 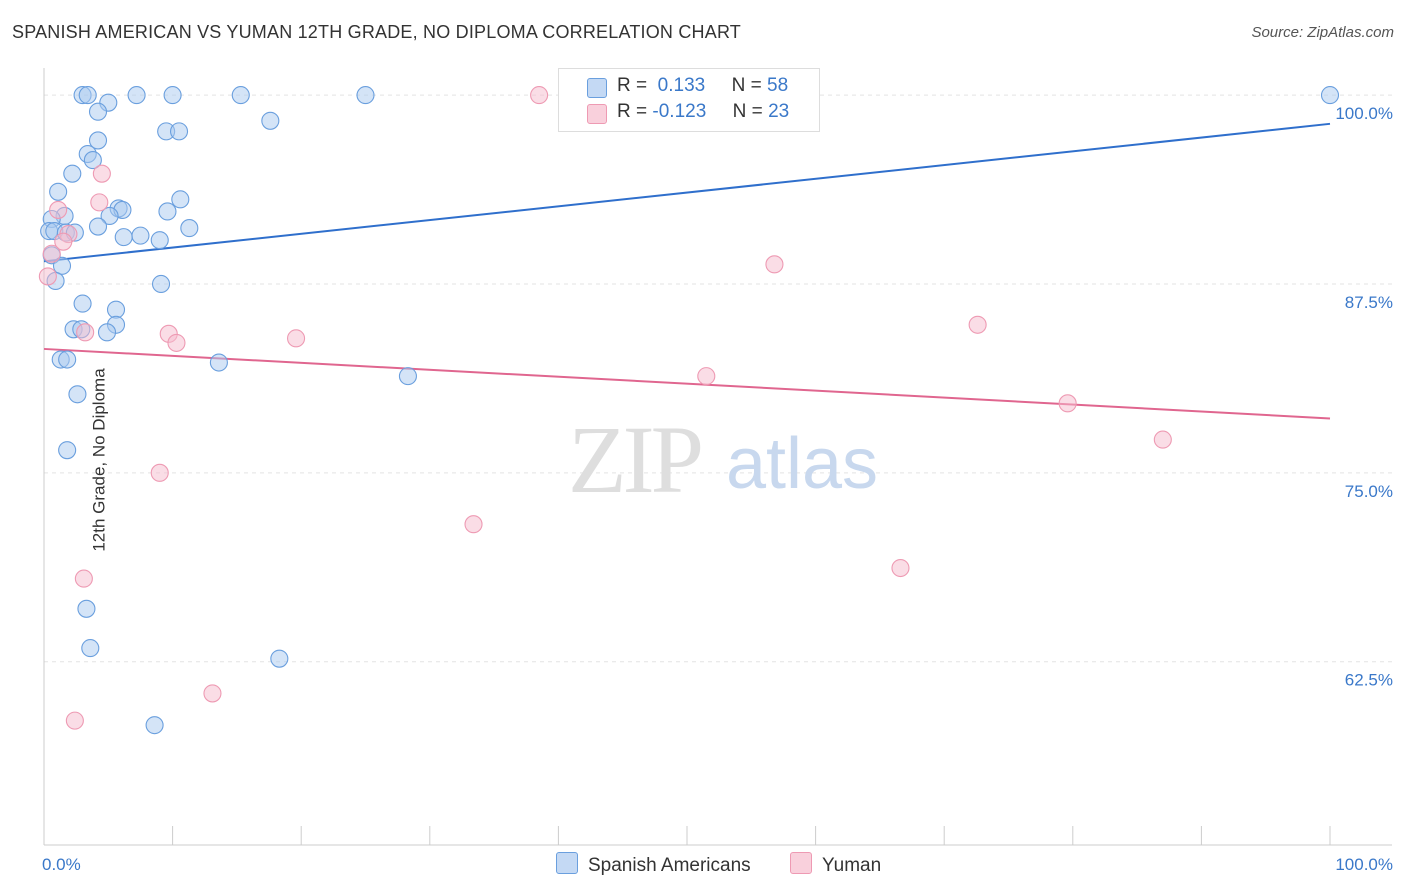 I want to click on y-axis-label: 12th Grade, No Diploma, so click(x=99, y=460).